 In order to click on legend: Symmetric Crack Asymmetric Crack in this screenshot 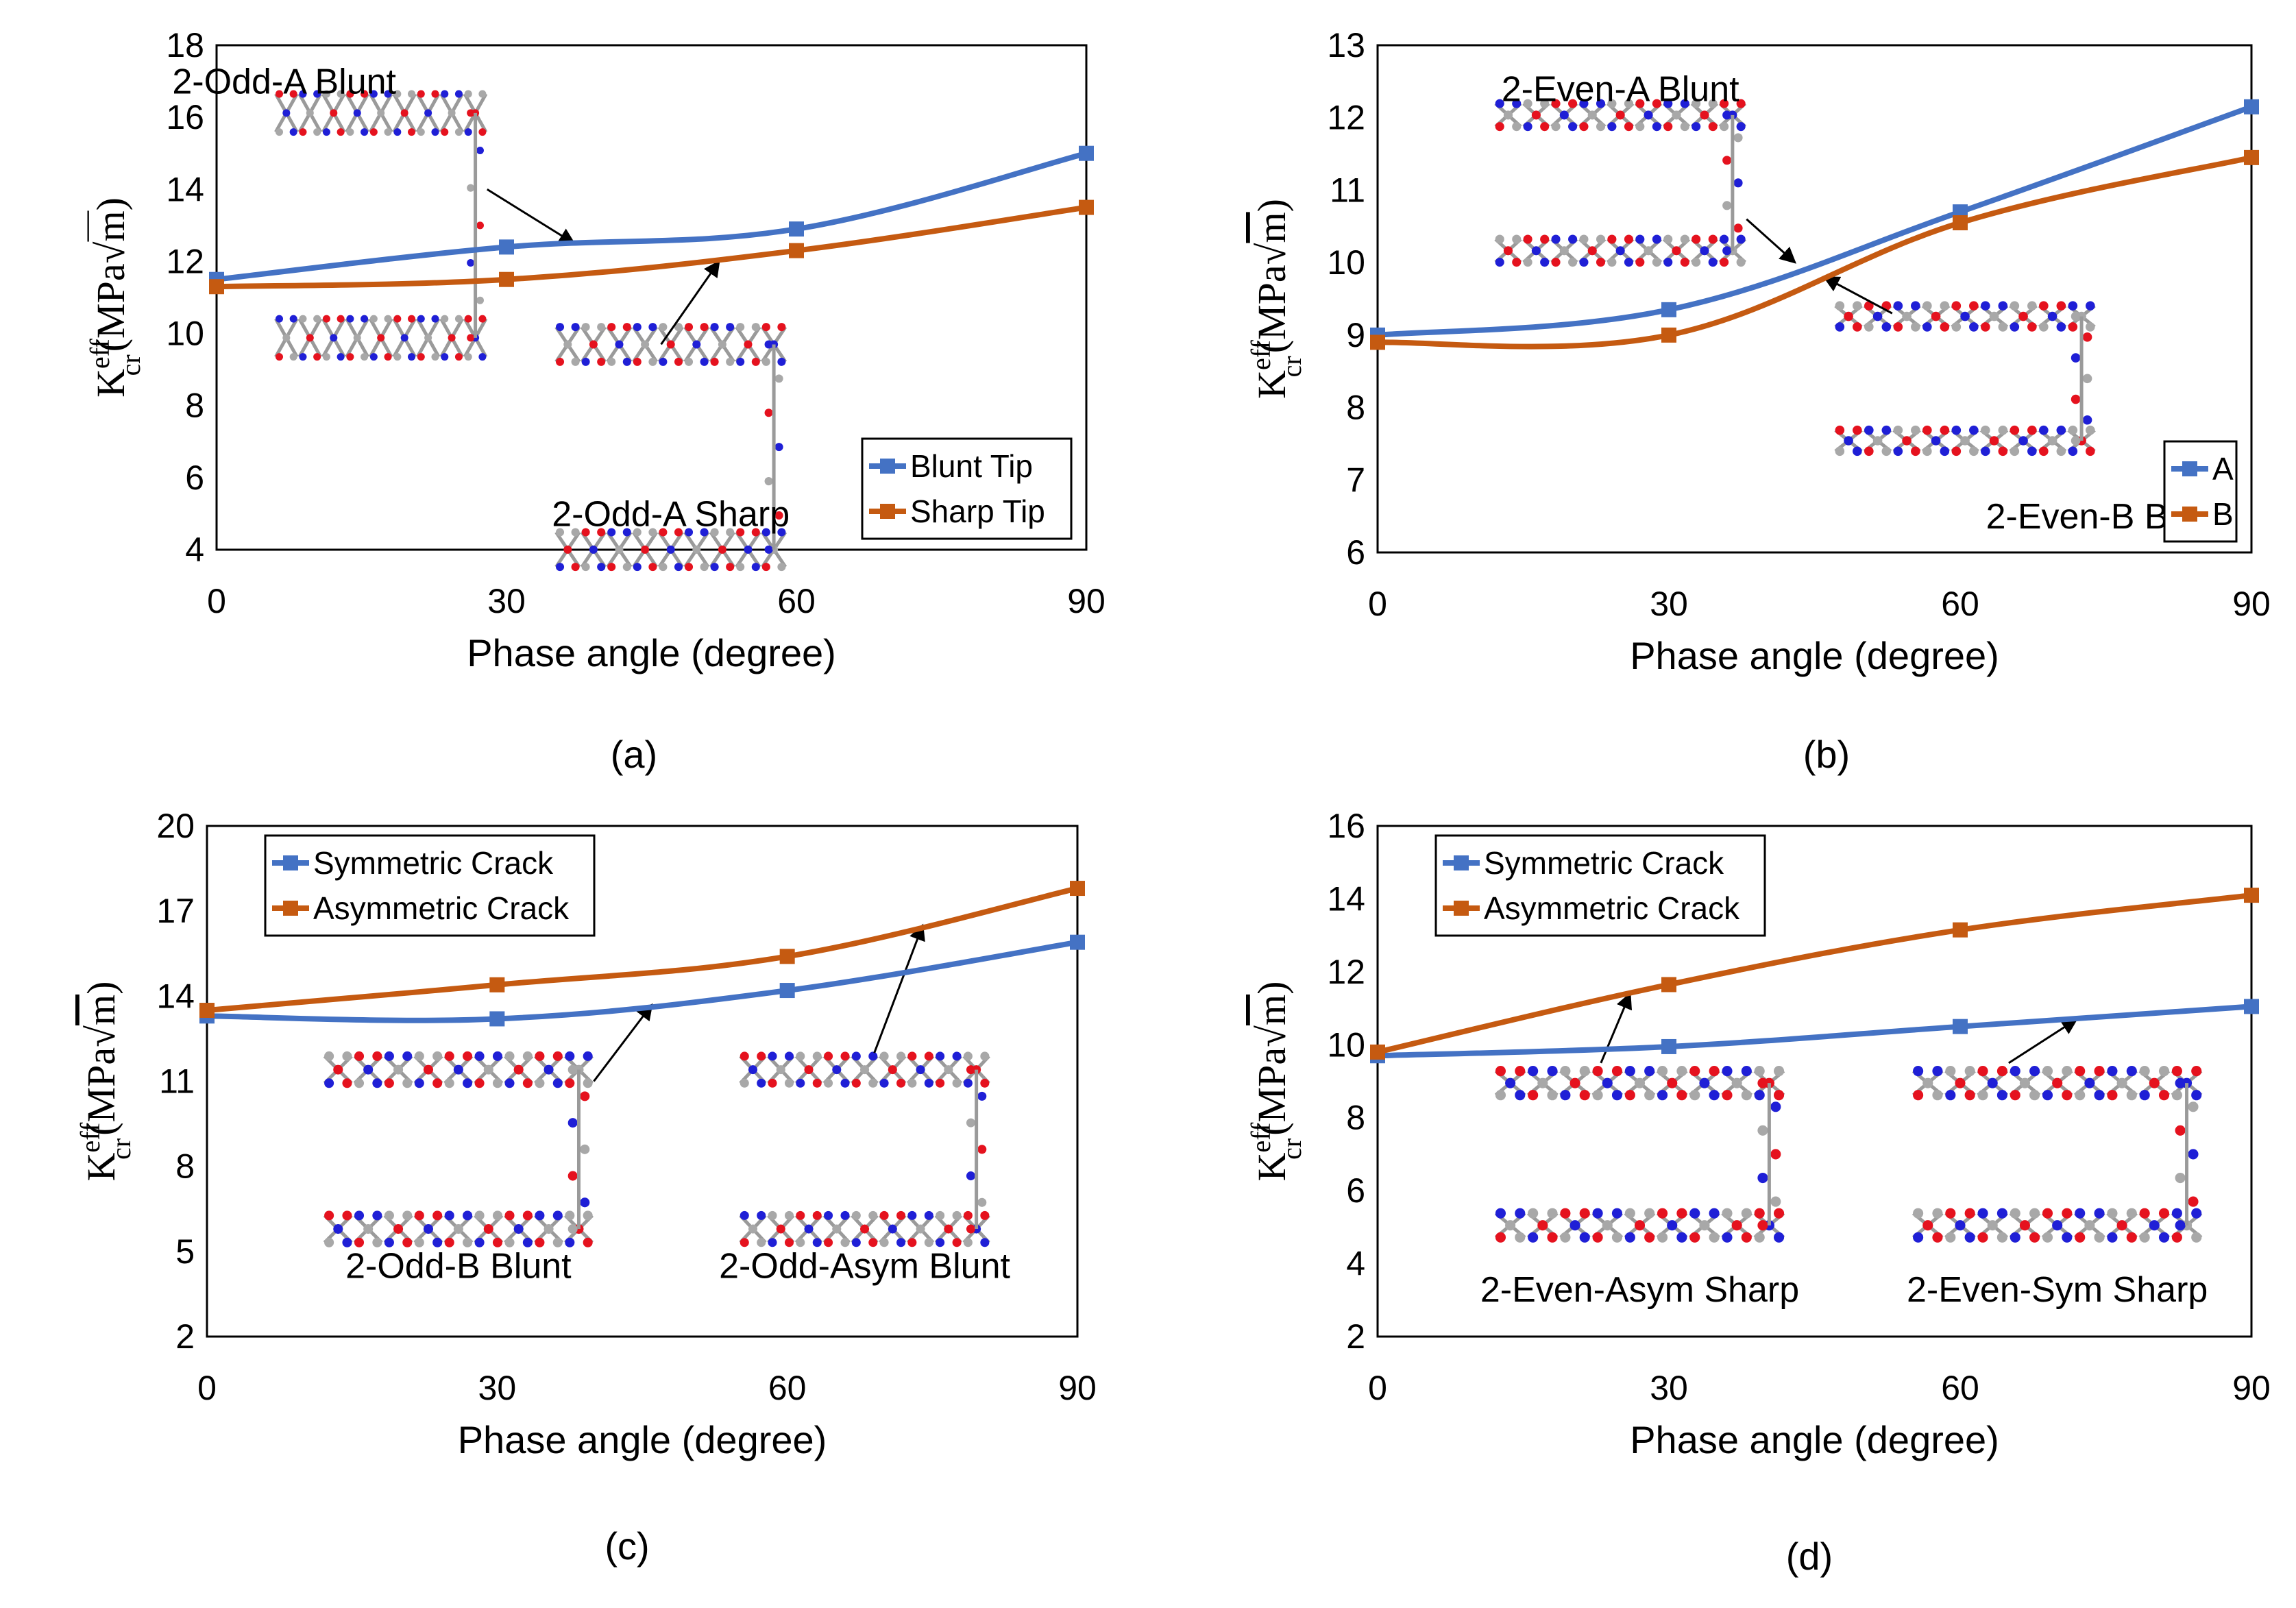, I will do `click(430, 885)`.